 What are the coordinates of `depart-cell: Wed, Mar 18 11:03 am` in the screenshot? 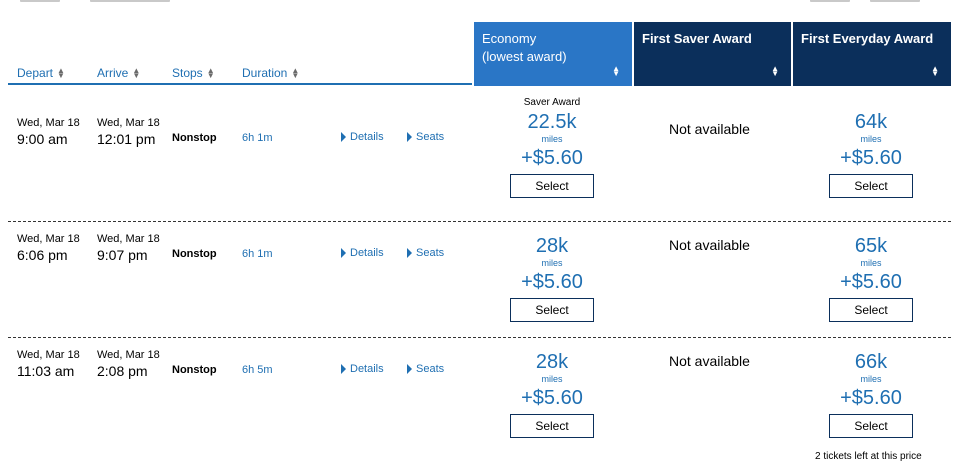 It's located at (48, 364).